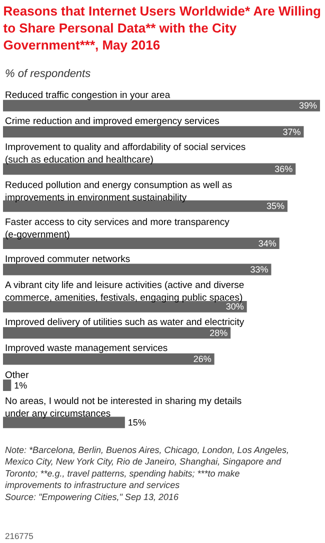 Image resolution: width=325 pixels, height=543 pixels. What do you see at coordinates (219, 333) in the screenshot?
I see `data-label: 28%` at bounding box center [219, 333].